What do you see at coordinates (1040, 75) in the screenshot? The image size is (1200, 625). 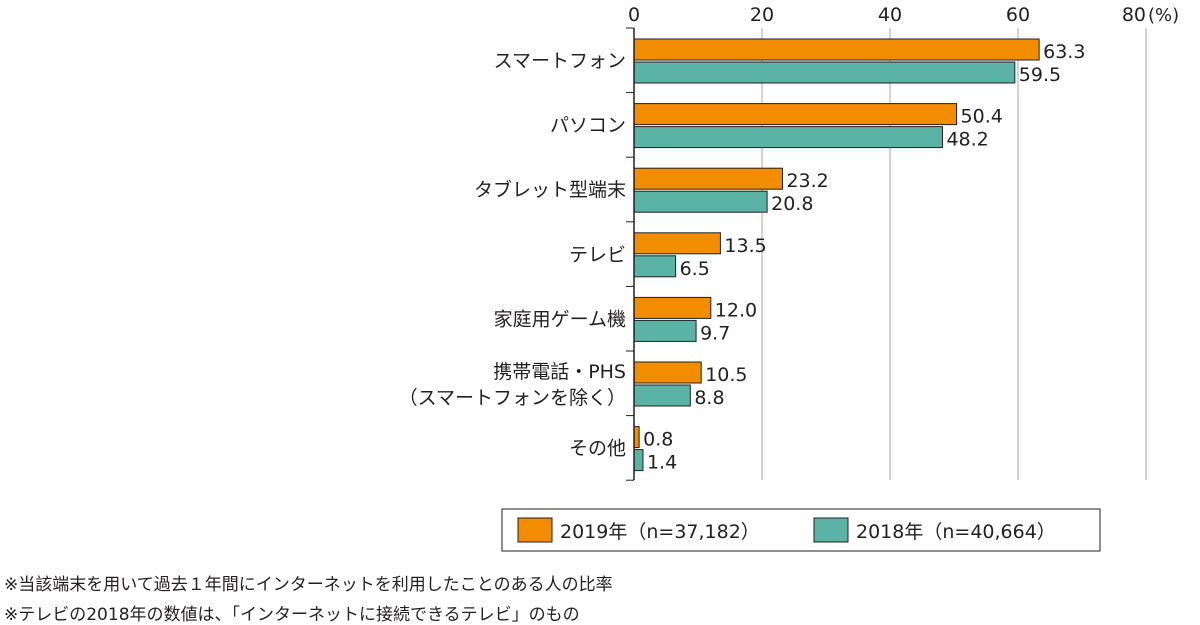 I see `data-label-2018: 59.5` at bounding box center [1040, 75].